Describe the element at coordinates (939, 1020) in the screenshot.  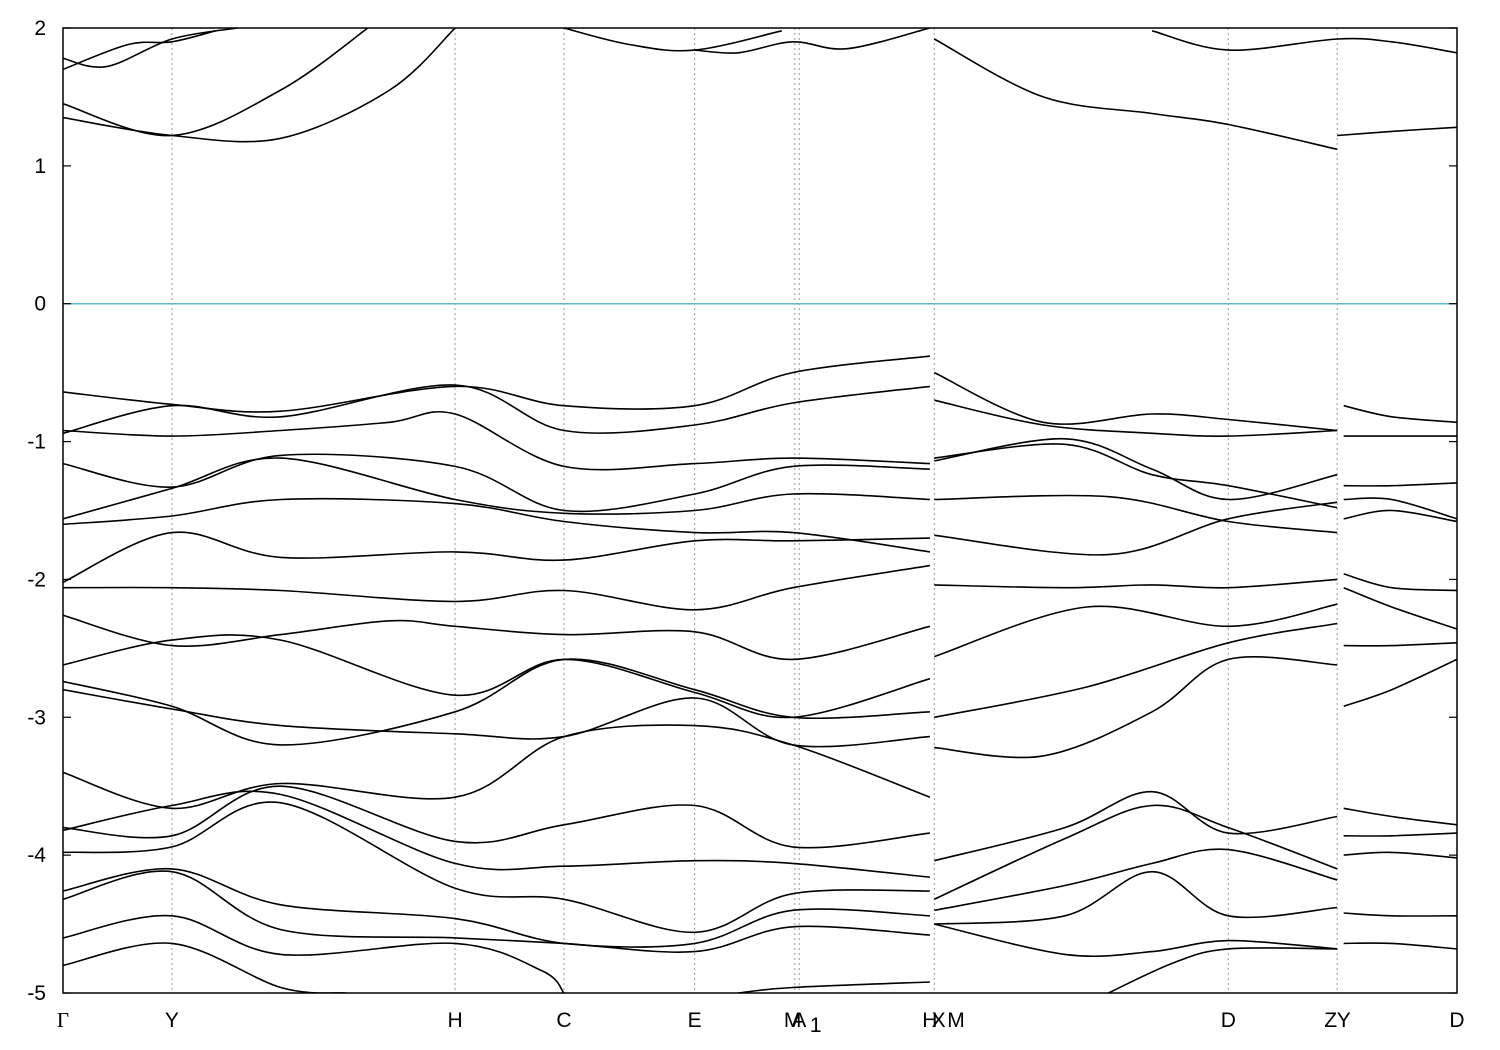
I see `x-tick-label-9: X` at that location.